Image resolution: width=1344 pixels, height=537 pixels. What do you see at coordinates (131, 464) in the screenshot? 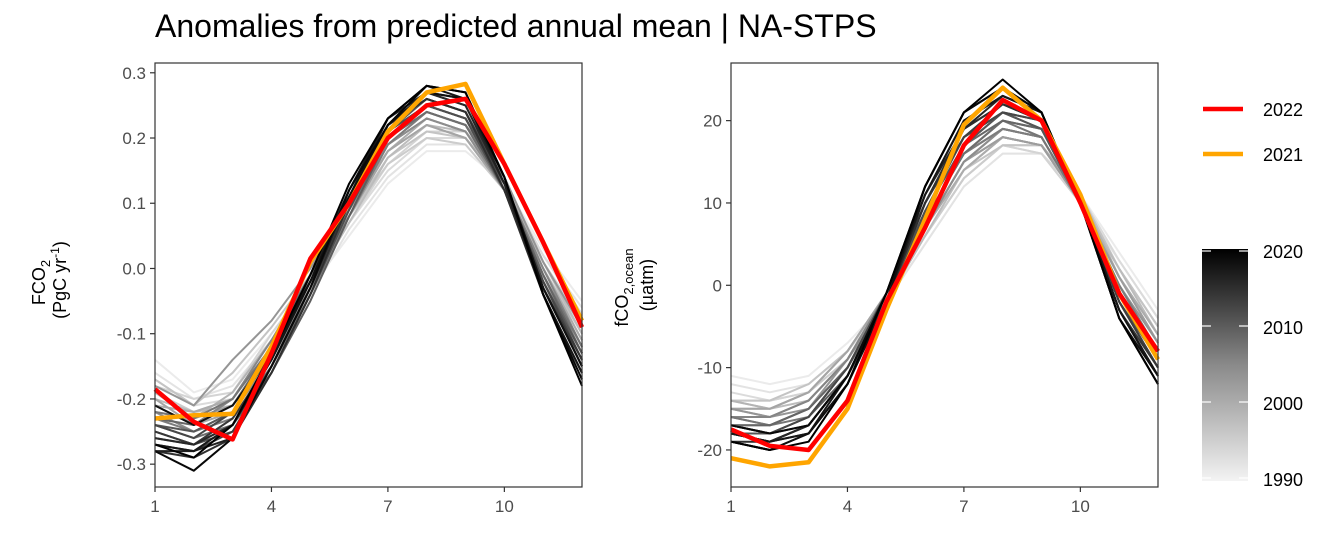
I see `y-tick-label: -0.3` at bounding box center [131, 464].